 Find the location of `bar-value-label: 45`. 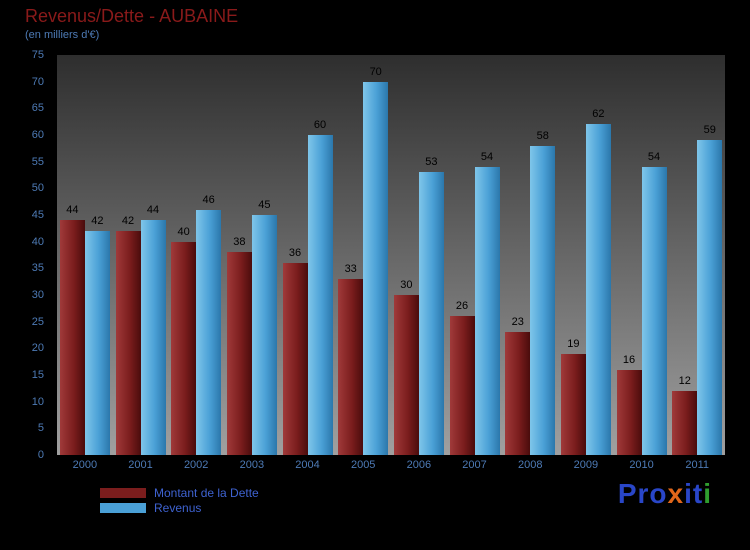

bar-value-label: 45 is located at coordinates (264, 205).